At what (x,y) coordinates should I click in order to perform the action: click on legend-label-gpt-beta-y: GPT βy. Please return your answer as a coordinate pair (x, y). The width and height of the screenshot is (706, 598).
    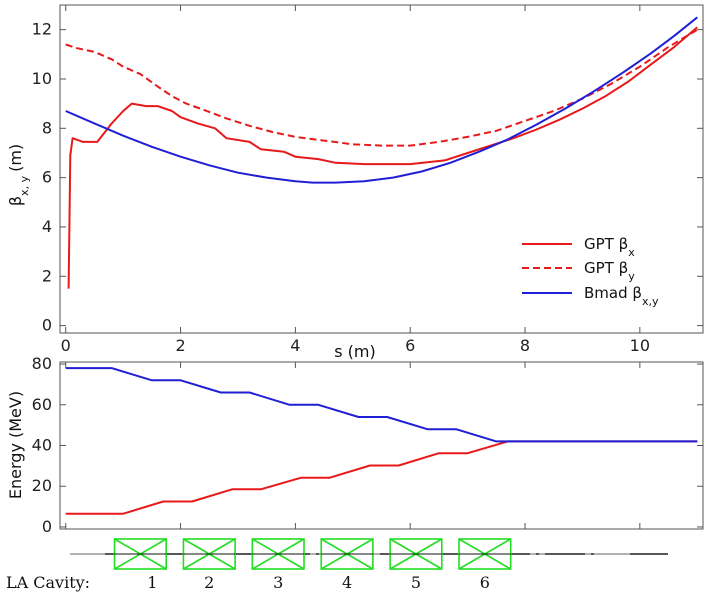
    Looking at the image, I should click on (609, 271).